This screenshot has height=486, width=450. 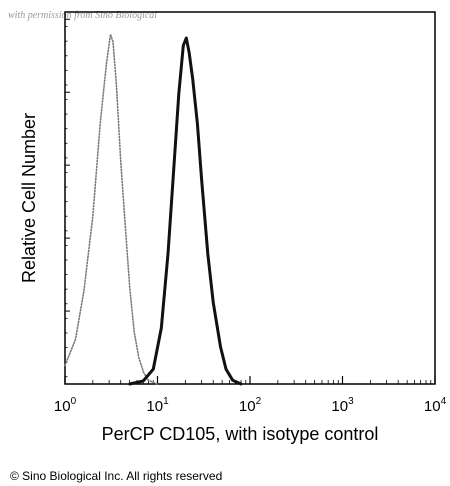 What do you see at coordinates (351, 401) in the screenshot?
I see `x-tick-exponent: 3` at bounding box center [351, 401].